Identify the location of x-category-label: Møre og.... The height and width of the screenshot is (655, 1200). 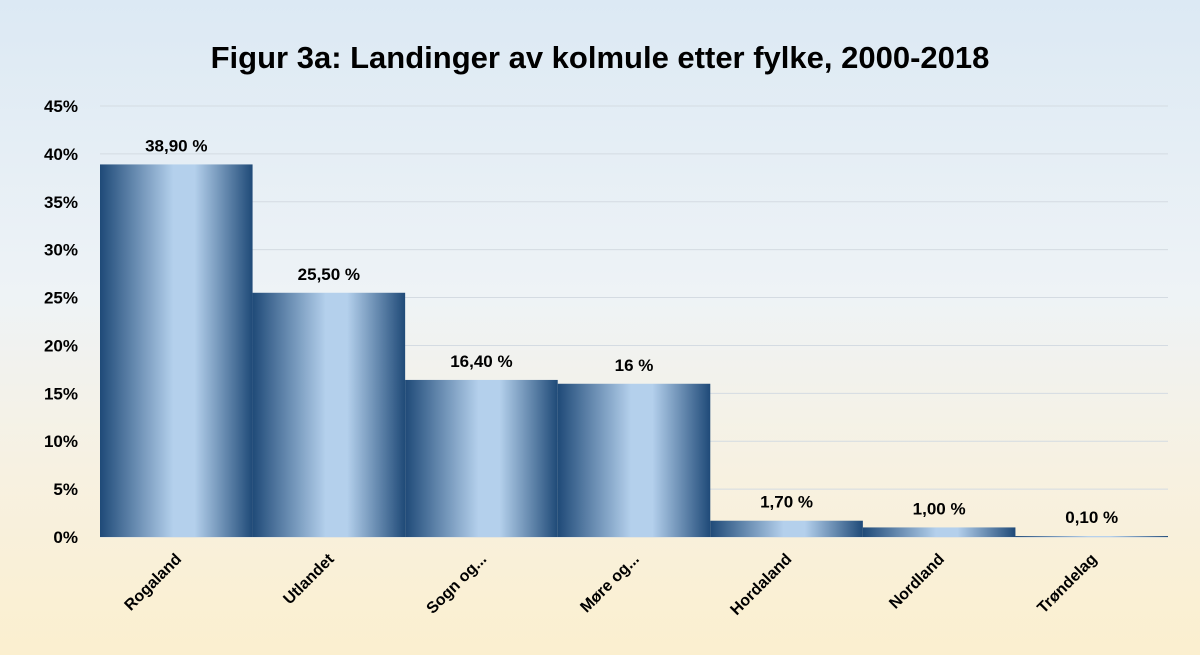
(609, 583).